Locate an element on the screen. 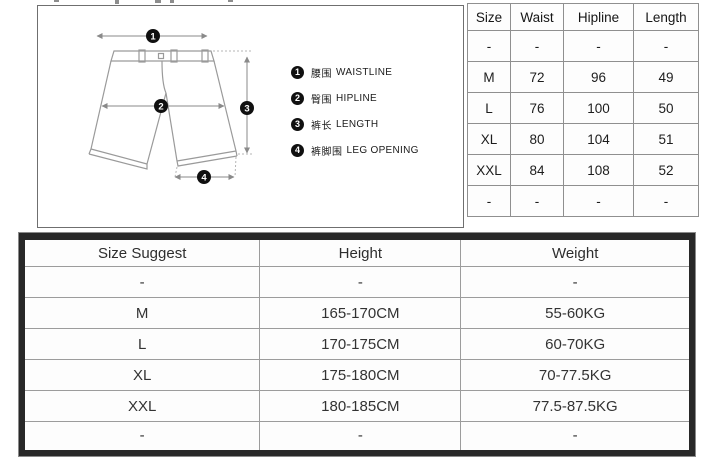  callout-3: 3 is located at coordinates (246, 109).